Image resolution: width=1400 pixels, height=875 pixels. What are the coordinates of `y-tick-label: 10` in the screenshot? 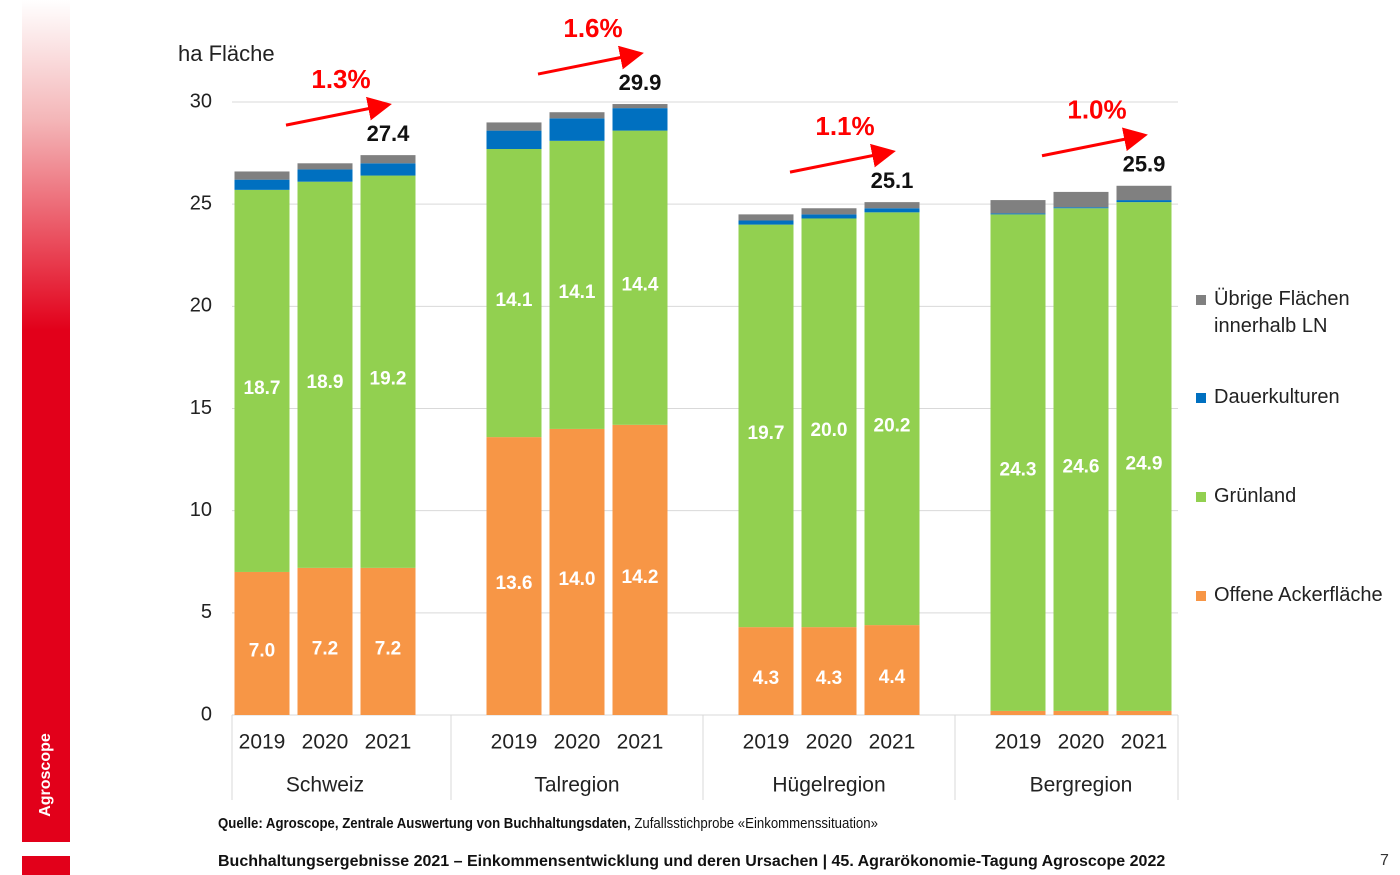 It's located at (201, 510).